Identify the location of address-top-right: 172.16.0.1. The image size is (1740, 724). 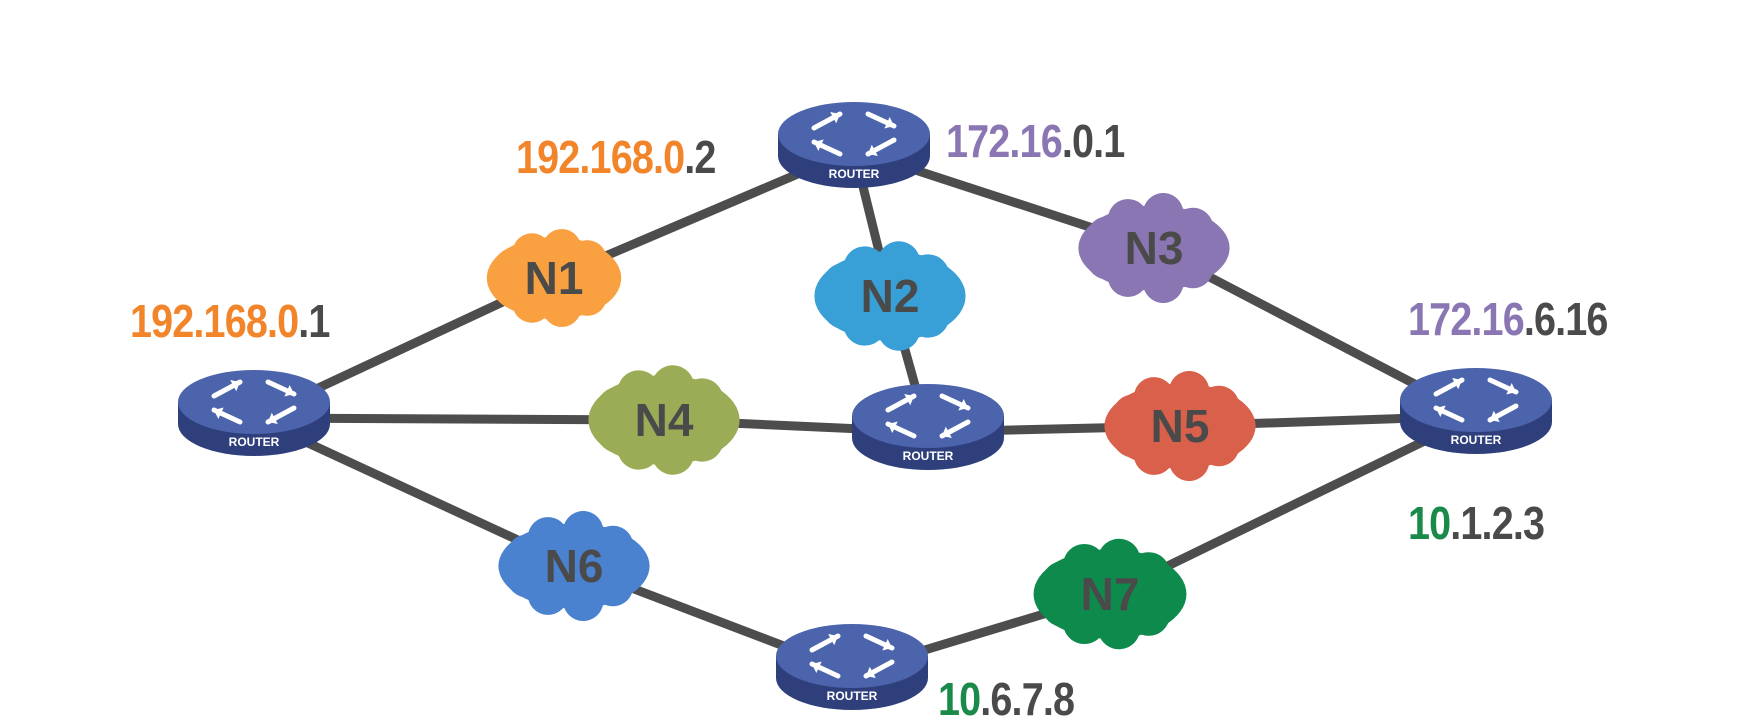
(1035, 141).